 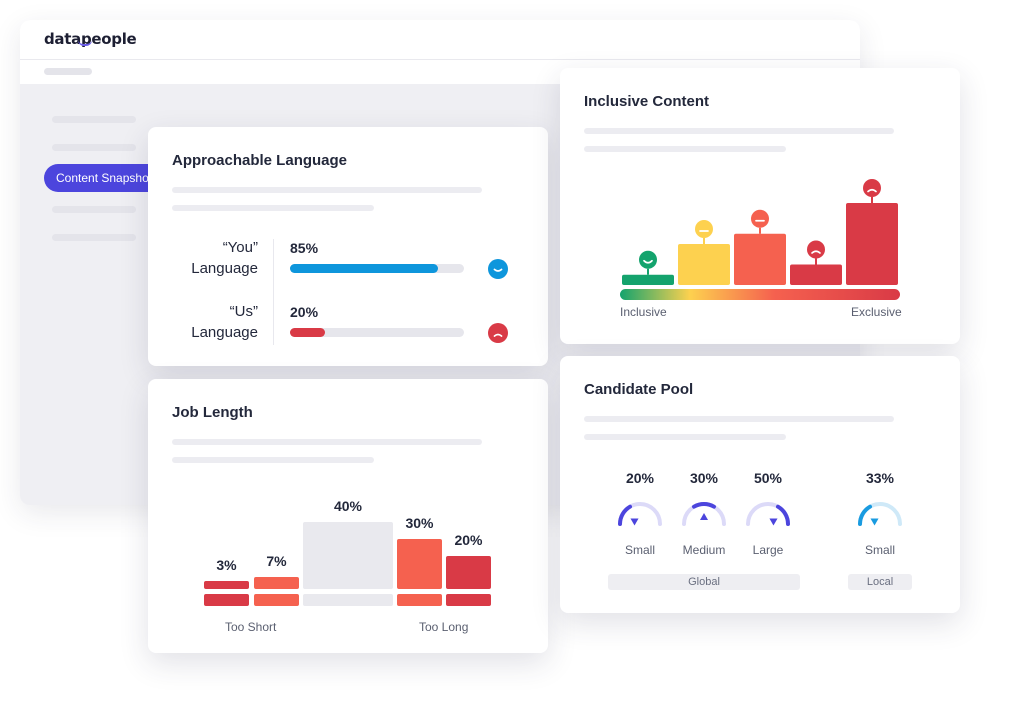 I want to click on card-title: Job Length, so click(x=212, y=412).